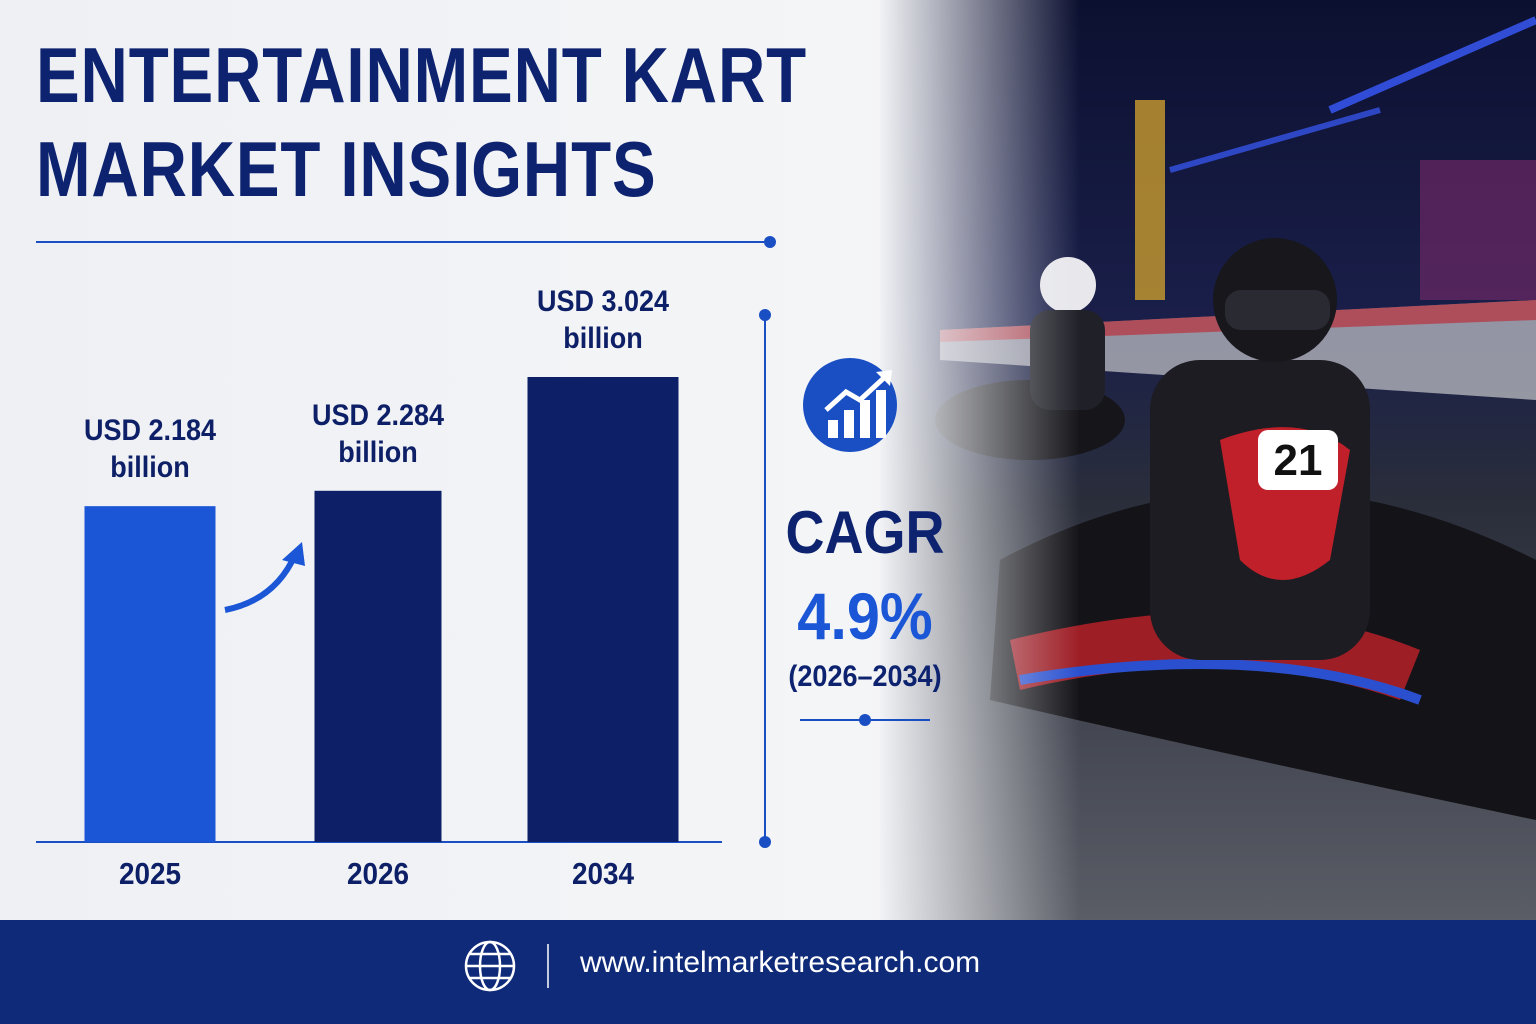  Describe the element at coordinates (865, 616) in the screenshot. I see `cagr-value: 4.9%` at that location.